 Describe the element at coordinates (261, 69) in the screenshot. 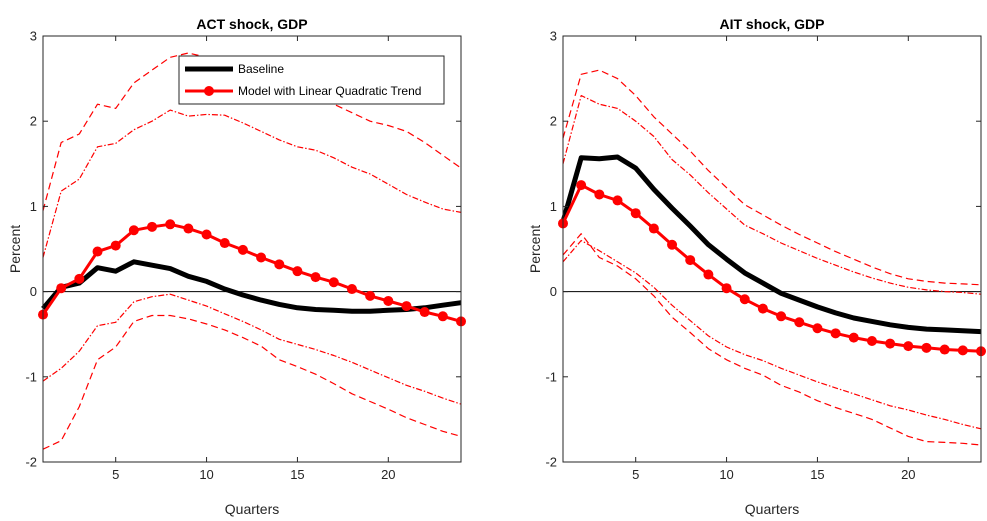

I see `legend-label-baseline: Baseline` at that location.